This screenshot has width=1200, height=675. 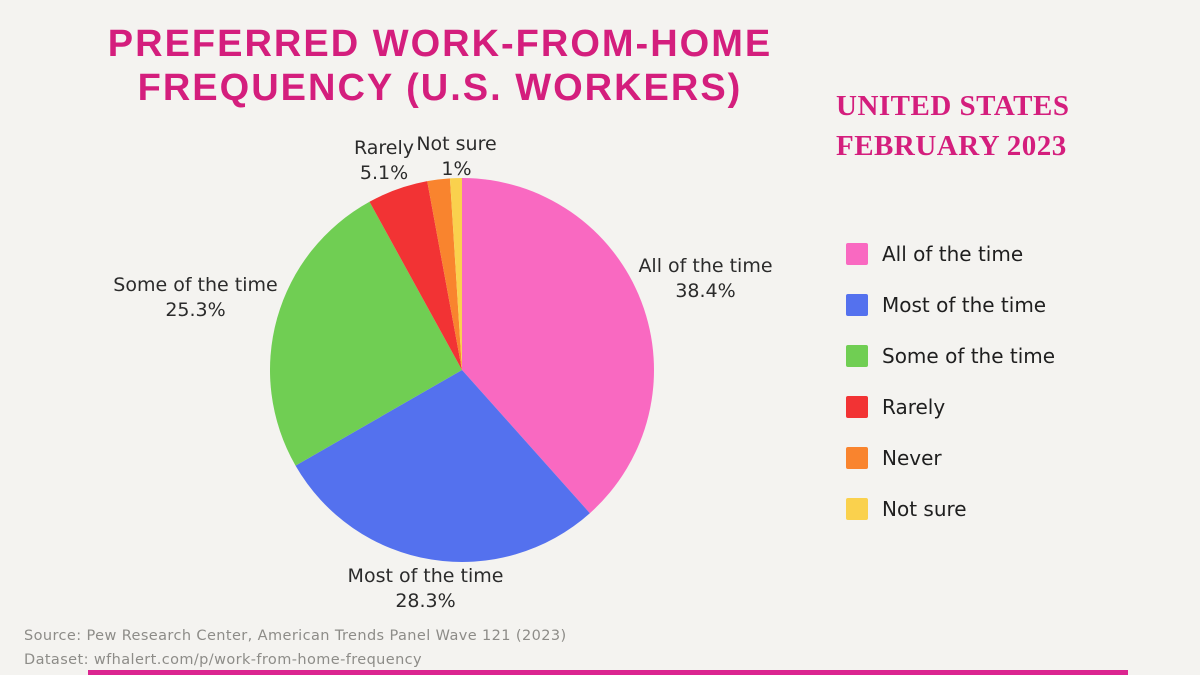 What do you see at coordinates (456, 144) in the screenshot?
I see `pie-label-name: Not sure` at bounding box center [456, 144].